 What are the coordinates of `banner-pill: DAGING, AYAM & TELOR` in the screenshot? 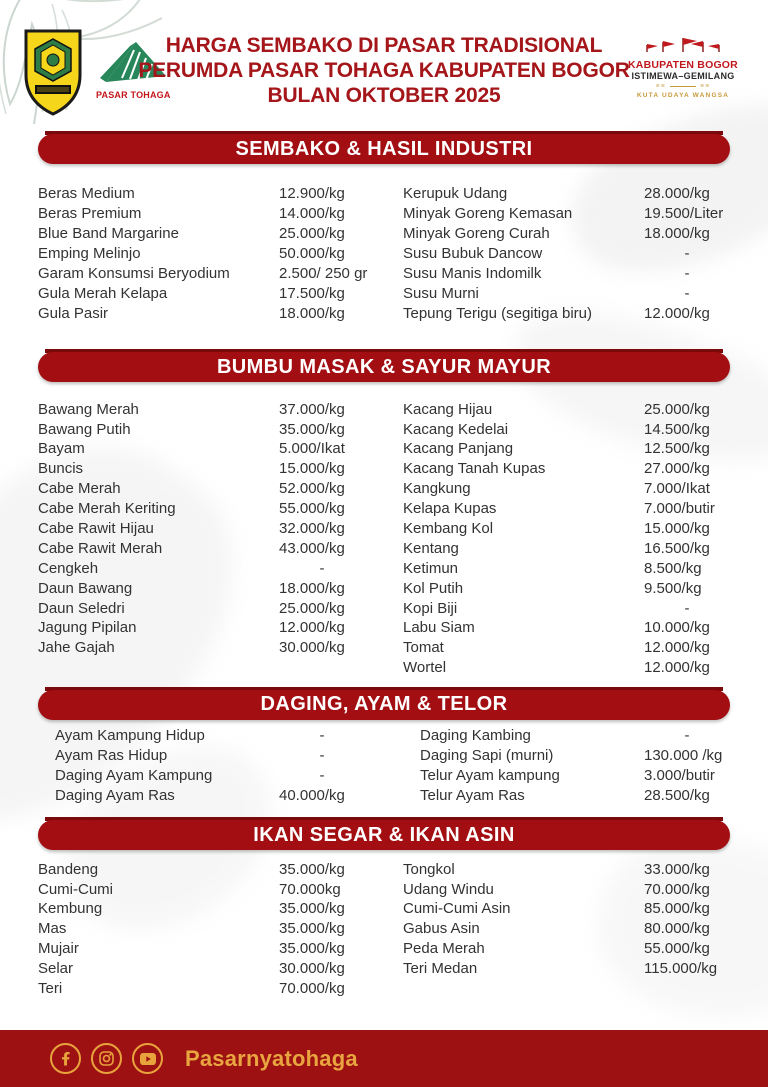 It's located at (384, 704).